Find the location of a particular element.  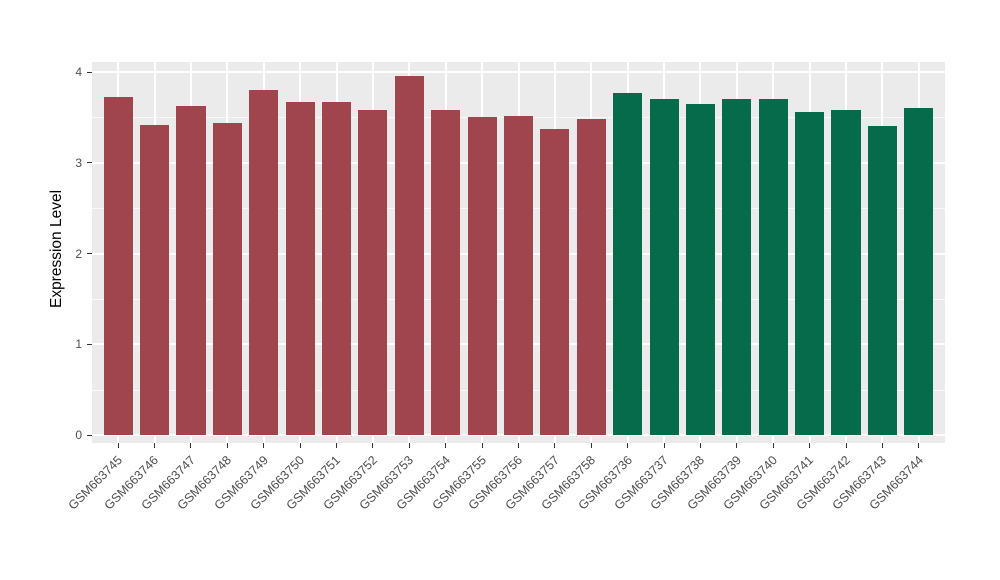

bar-GSM663750 is located at coordinates (300, 268).